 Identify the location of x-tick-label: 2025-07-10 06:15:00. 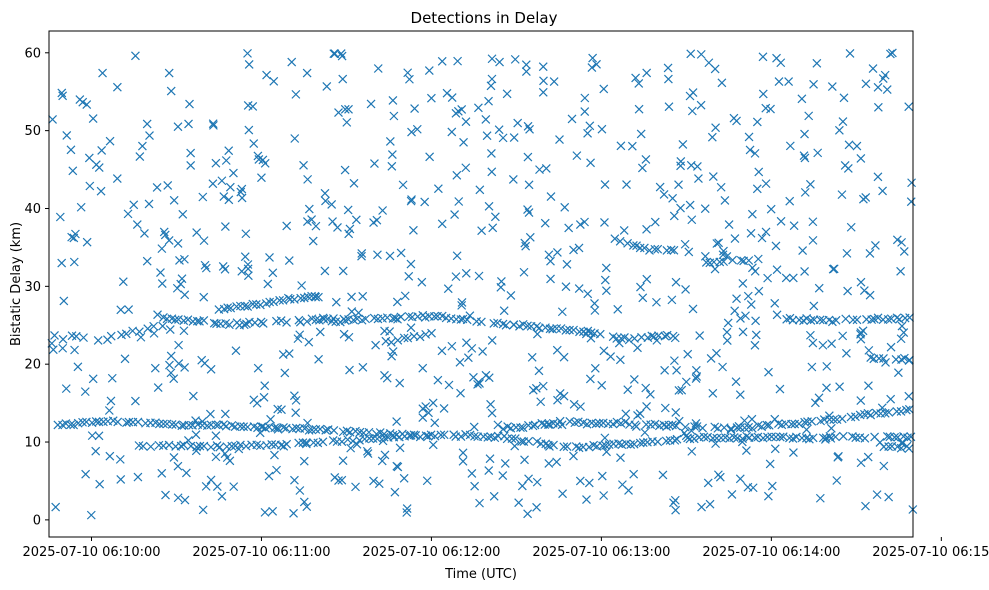
(930, 552).